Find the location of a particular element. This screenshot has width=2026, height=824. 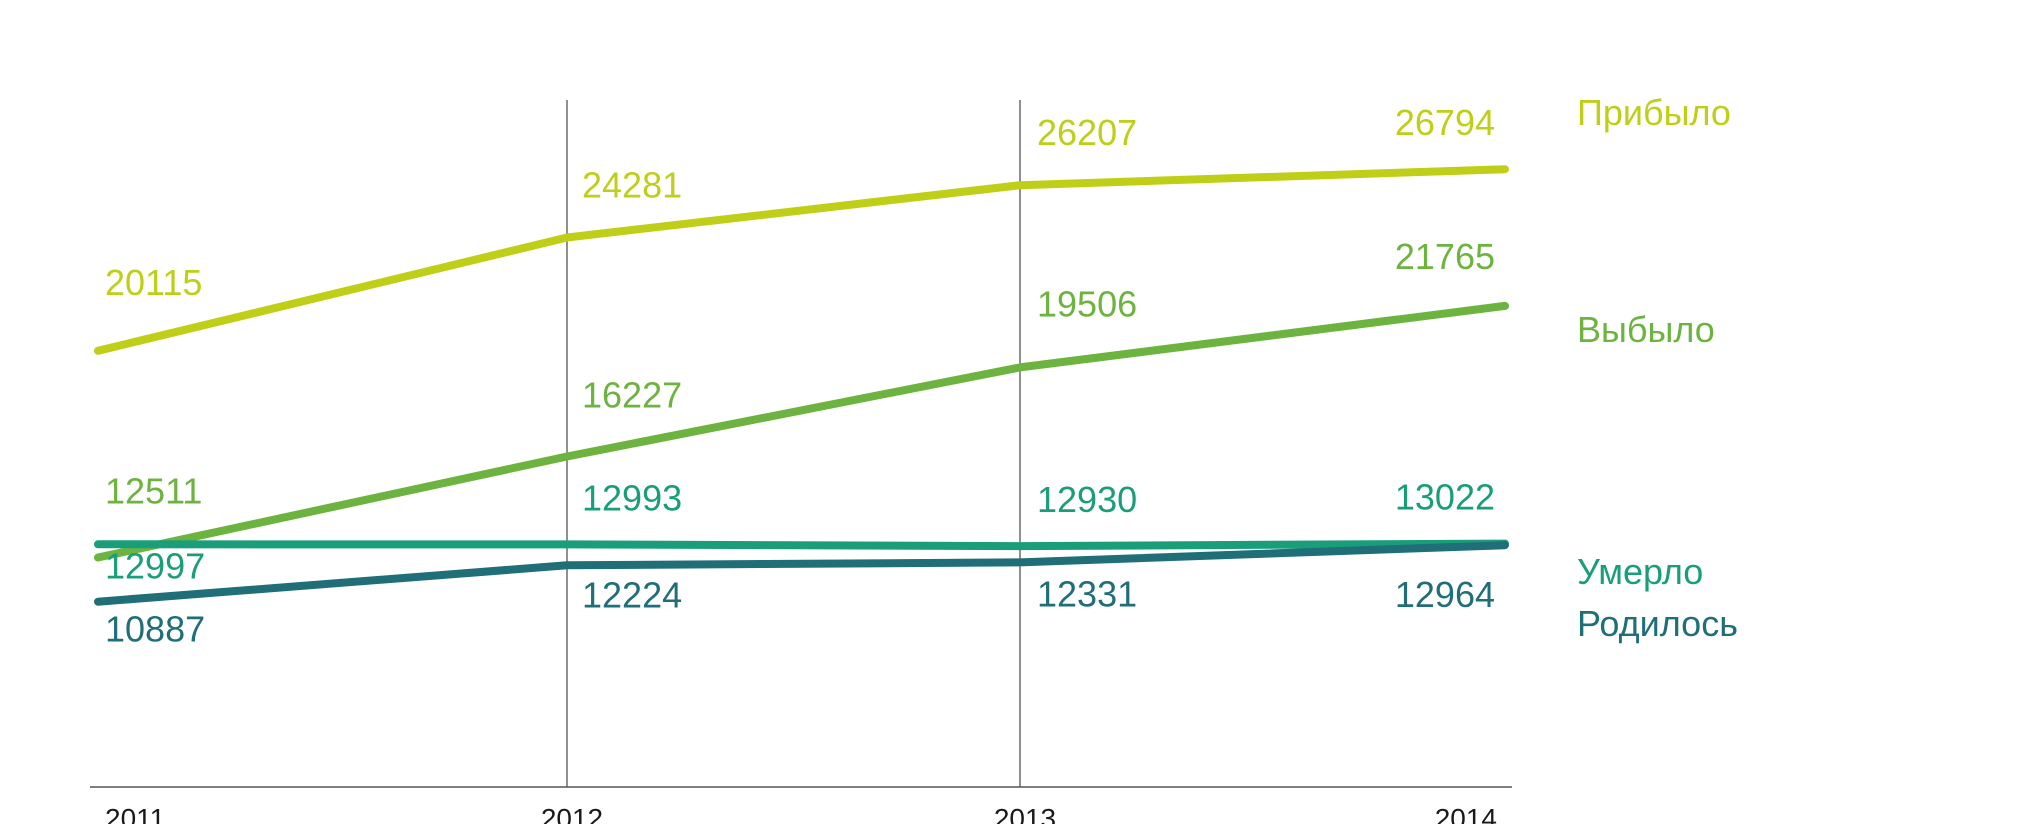

legend-entry: Выбыло is located at coordinates (1646, 329).